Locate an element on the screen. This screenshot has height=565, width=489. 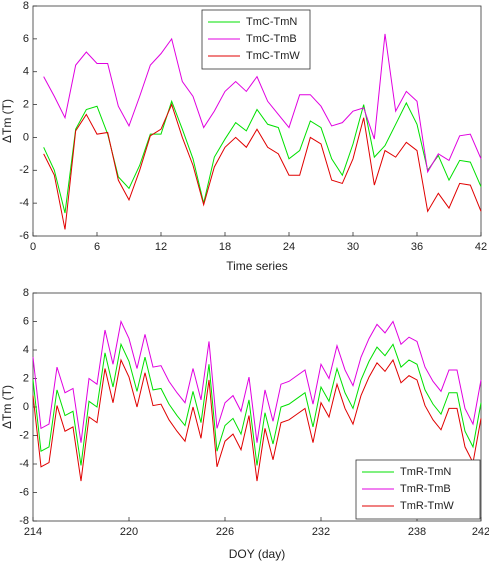
x-tick-label: 36 is located at coordinates (417, 247).